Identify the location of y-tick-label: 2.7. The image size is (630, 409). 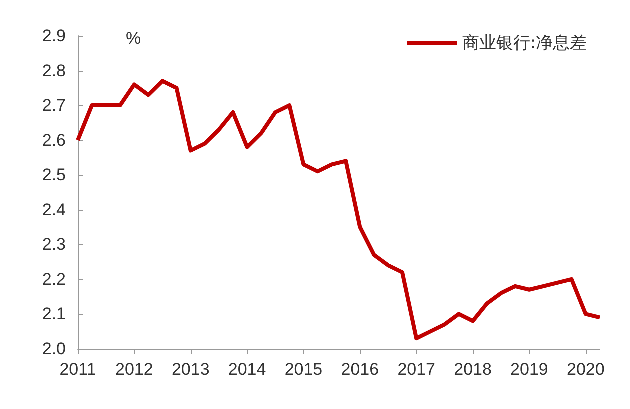
(54, 106).